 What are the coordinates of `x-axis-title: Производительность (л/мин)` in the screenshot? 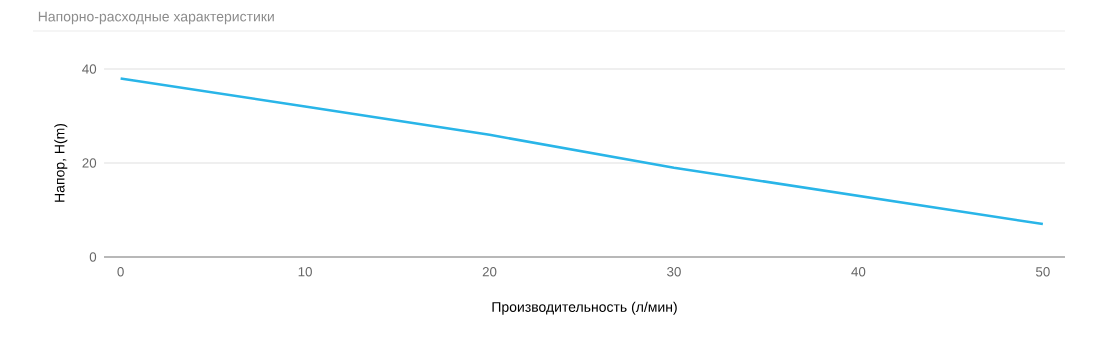 It's located at (584, 308).